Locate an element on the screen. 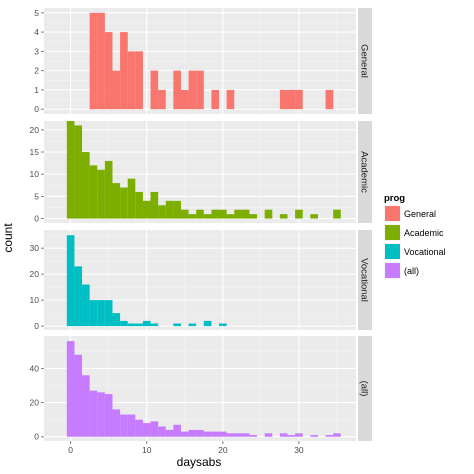 The width and height of the screenshot is (474, 474). y-tick-label: 3 is located at coordinates (36, 51).